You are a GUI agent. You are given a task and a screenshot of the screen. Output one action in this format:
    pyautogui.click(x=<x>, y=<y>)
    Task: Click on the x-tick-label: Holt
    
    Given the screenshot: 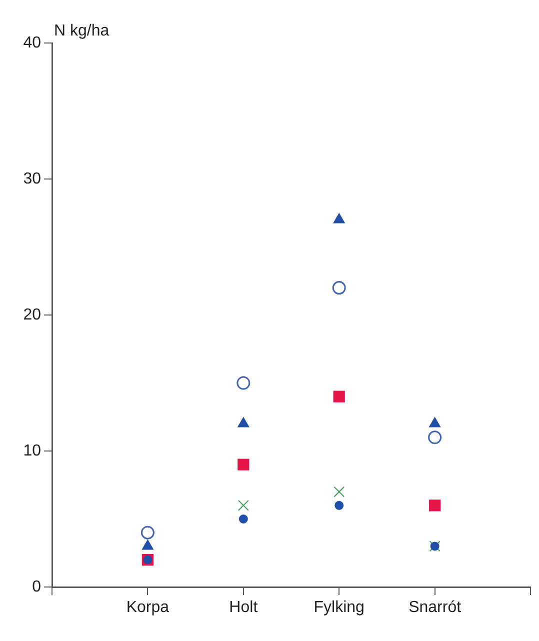 What is the action you would take?
    pyautogui.click(x=243, y=607)
    